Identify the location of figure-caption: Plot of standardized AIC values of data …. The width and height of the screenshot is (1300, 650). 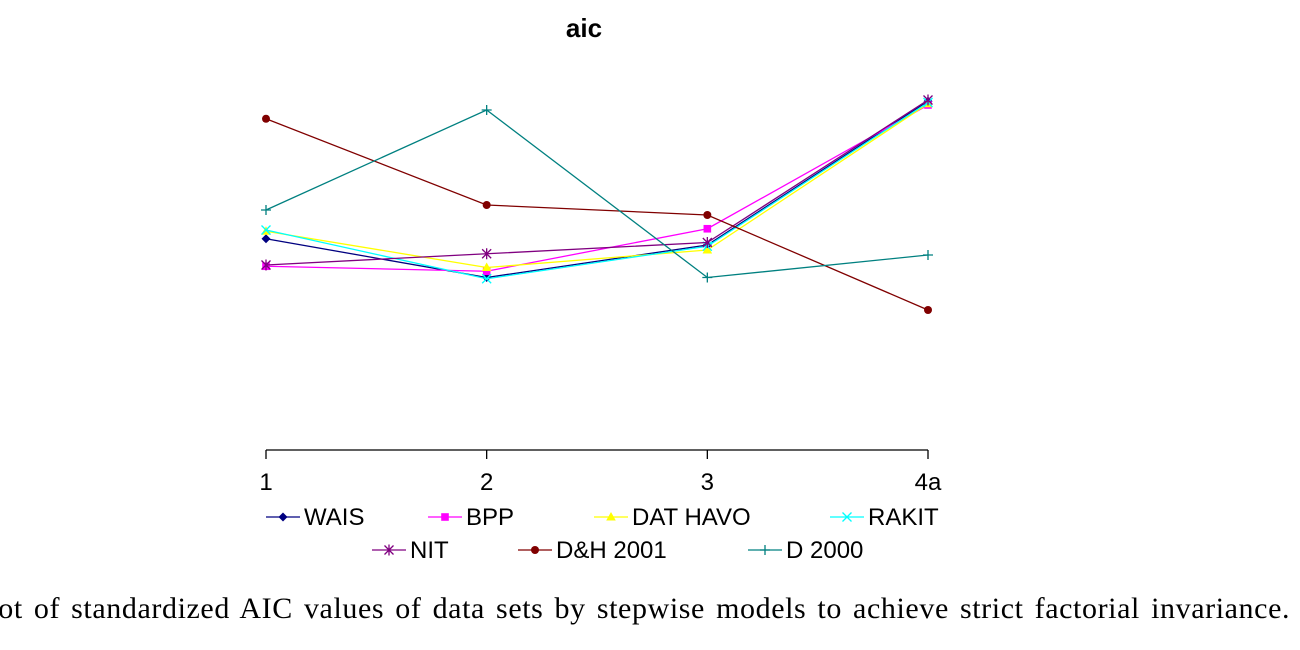
(645, 608).